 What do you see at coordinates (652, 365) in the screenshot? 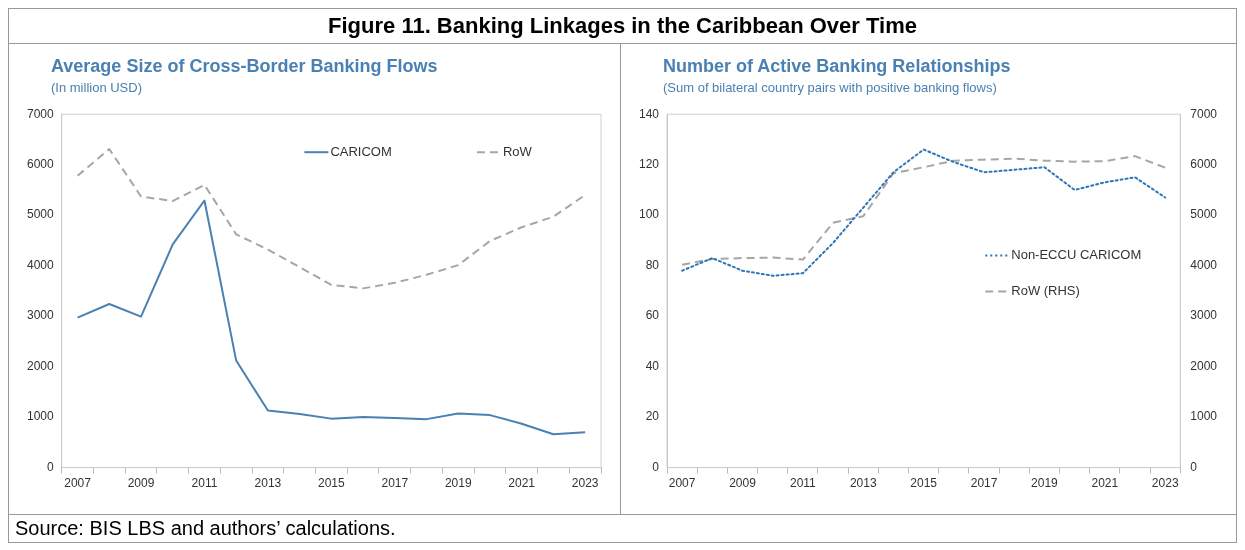
I see `y-tick-label: 40` at bounding box center [652, 365].